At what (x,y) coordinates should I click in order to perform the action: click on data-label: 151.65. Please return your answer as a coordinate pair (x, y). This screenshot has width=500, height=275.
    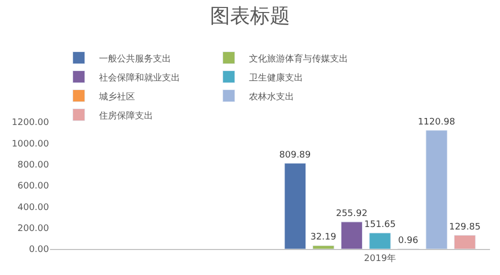
    Looking at the image, I should click on (380, 225).